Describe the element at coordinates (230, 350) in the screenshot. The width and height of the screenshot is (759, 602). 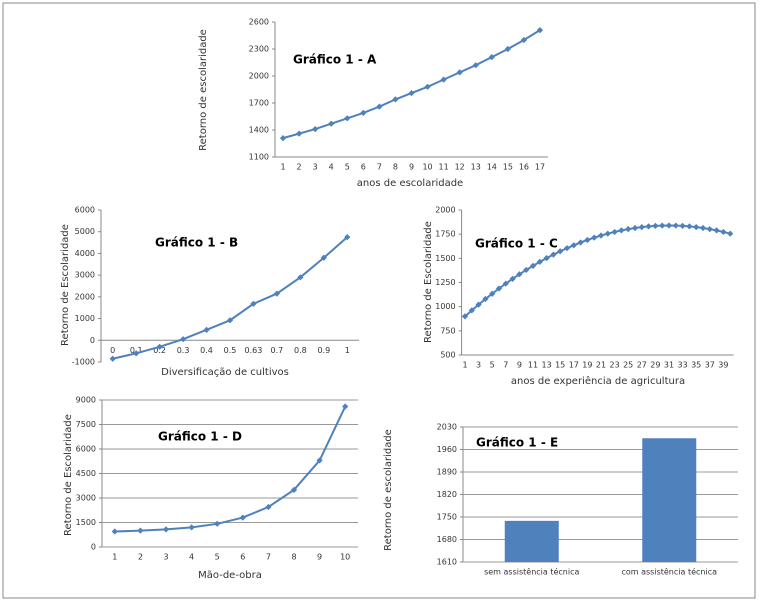
I see `x-tick-label: 0.5` at that location.